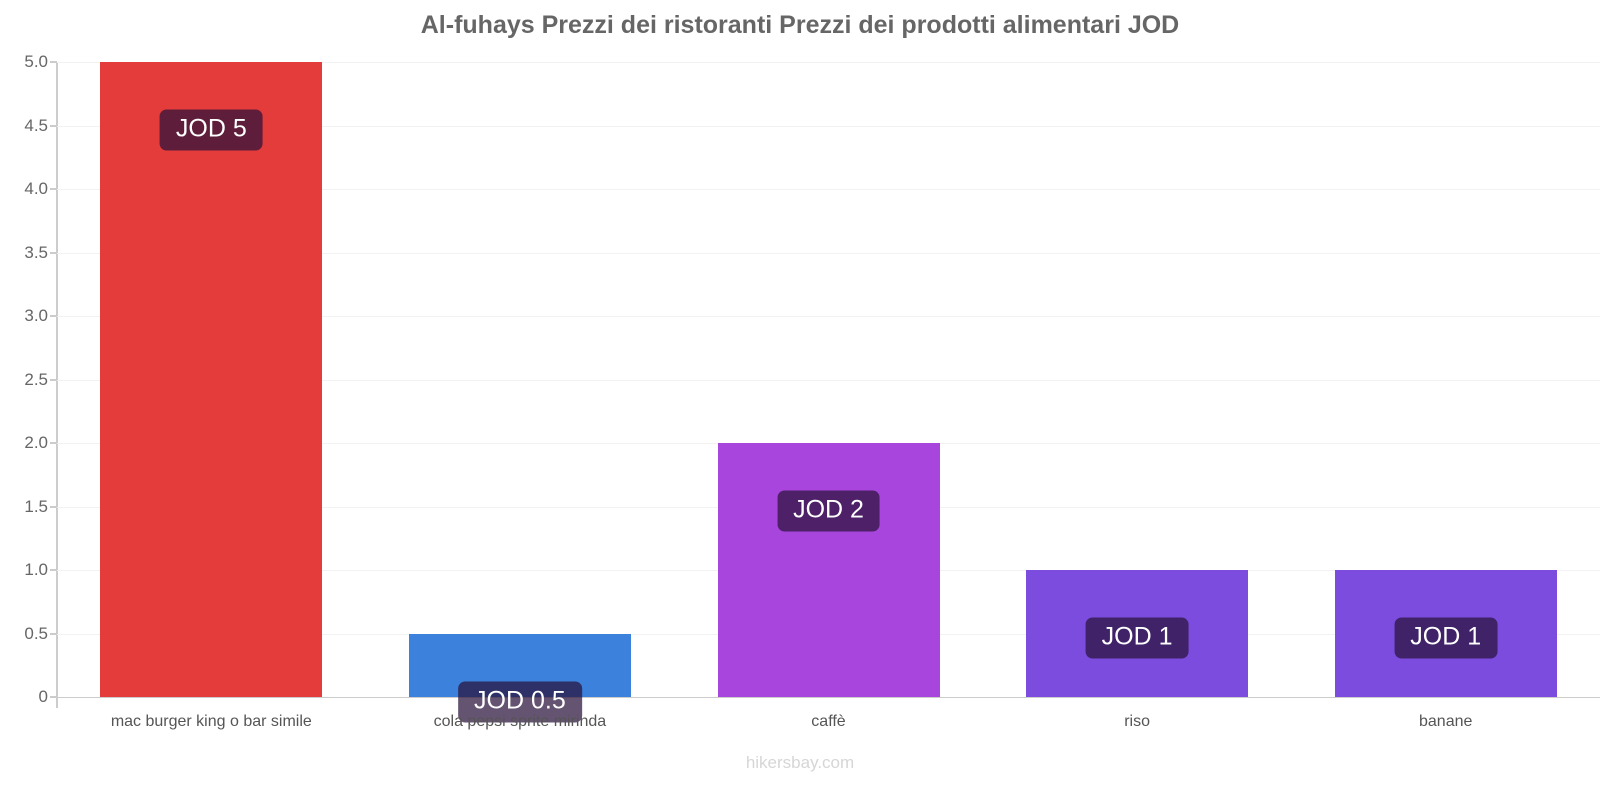 The image size is (1600, 800). What do you see at coordinates (36, 506) in the screenshot?
I see `y-axis-tick-label: 1.5` at bounding box center [36, 506].